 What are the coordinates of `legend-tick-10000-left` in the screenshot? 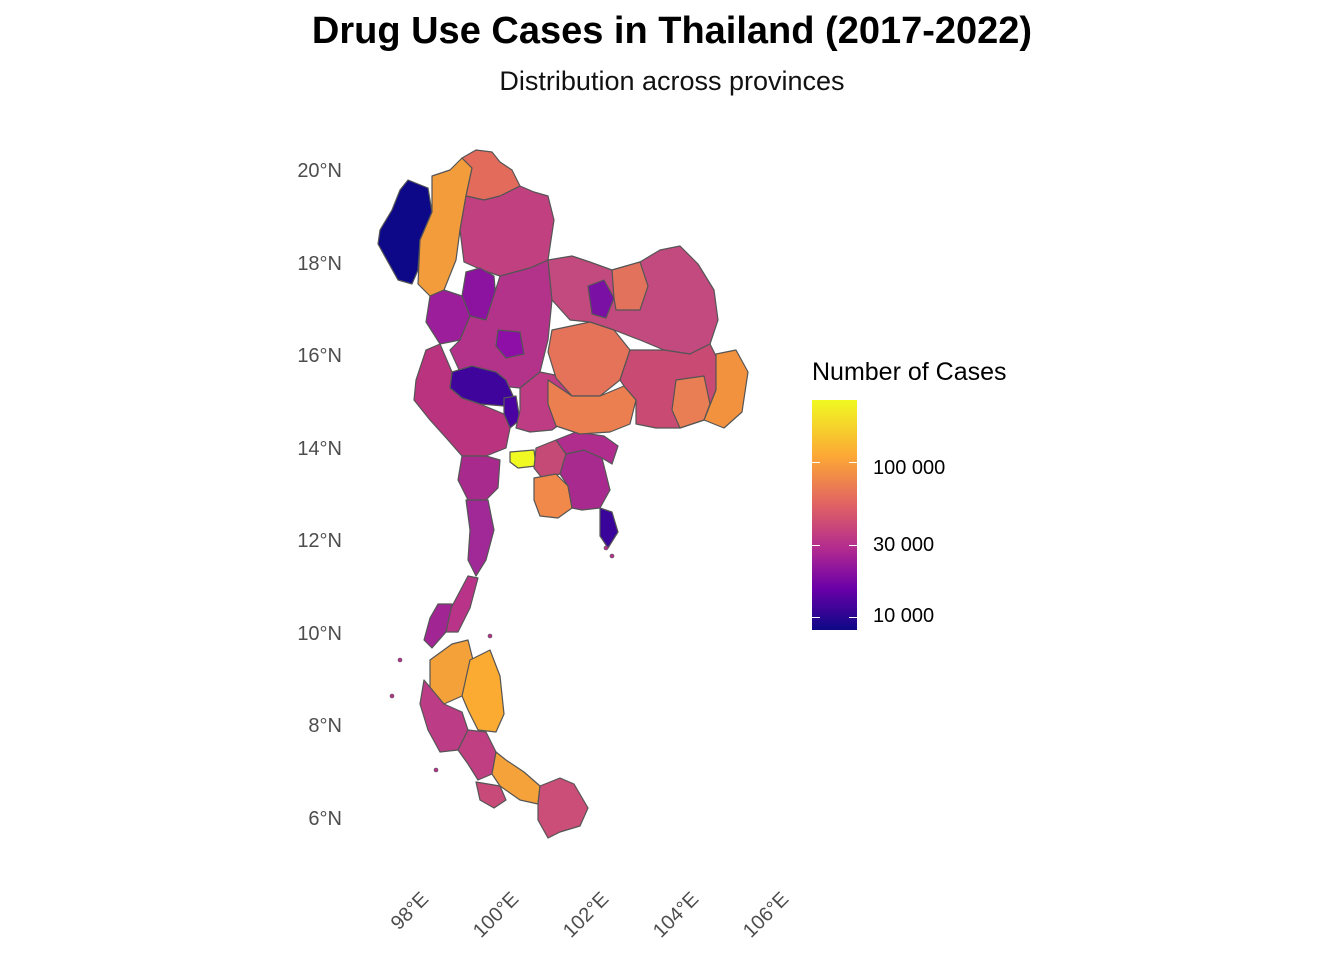 It's located at (816, 617).